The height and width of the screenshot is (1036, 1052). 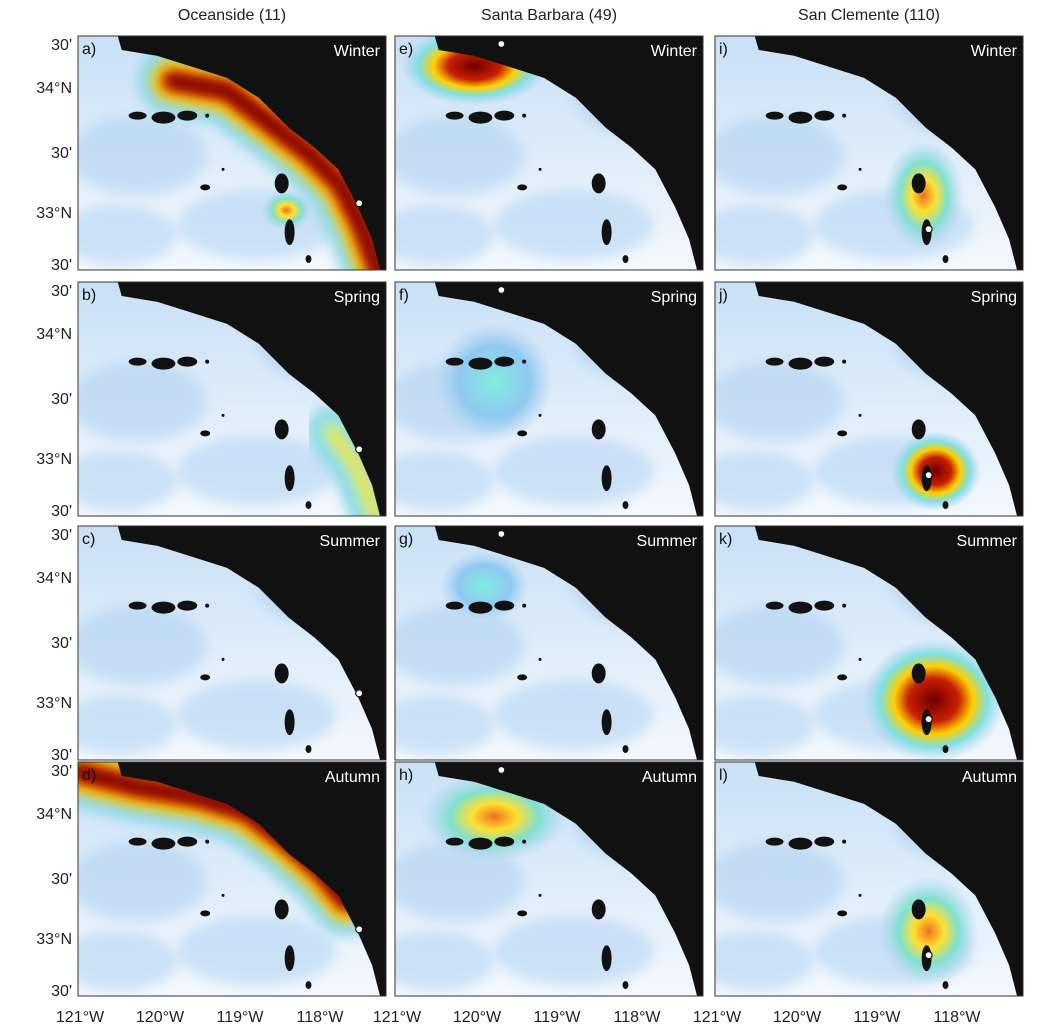 What do you see at coordinates (89, 295) in the screenshot?
I see `panel-label: b)` at bounding box center [89, 295].